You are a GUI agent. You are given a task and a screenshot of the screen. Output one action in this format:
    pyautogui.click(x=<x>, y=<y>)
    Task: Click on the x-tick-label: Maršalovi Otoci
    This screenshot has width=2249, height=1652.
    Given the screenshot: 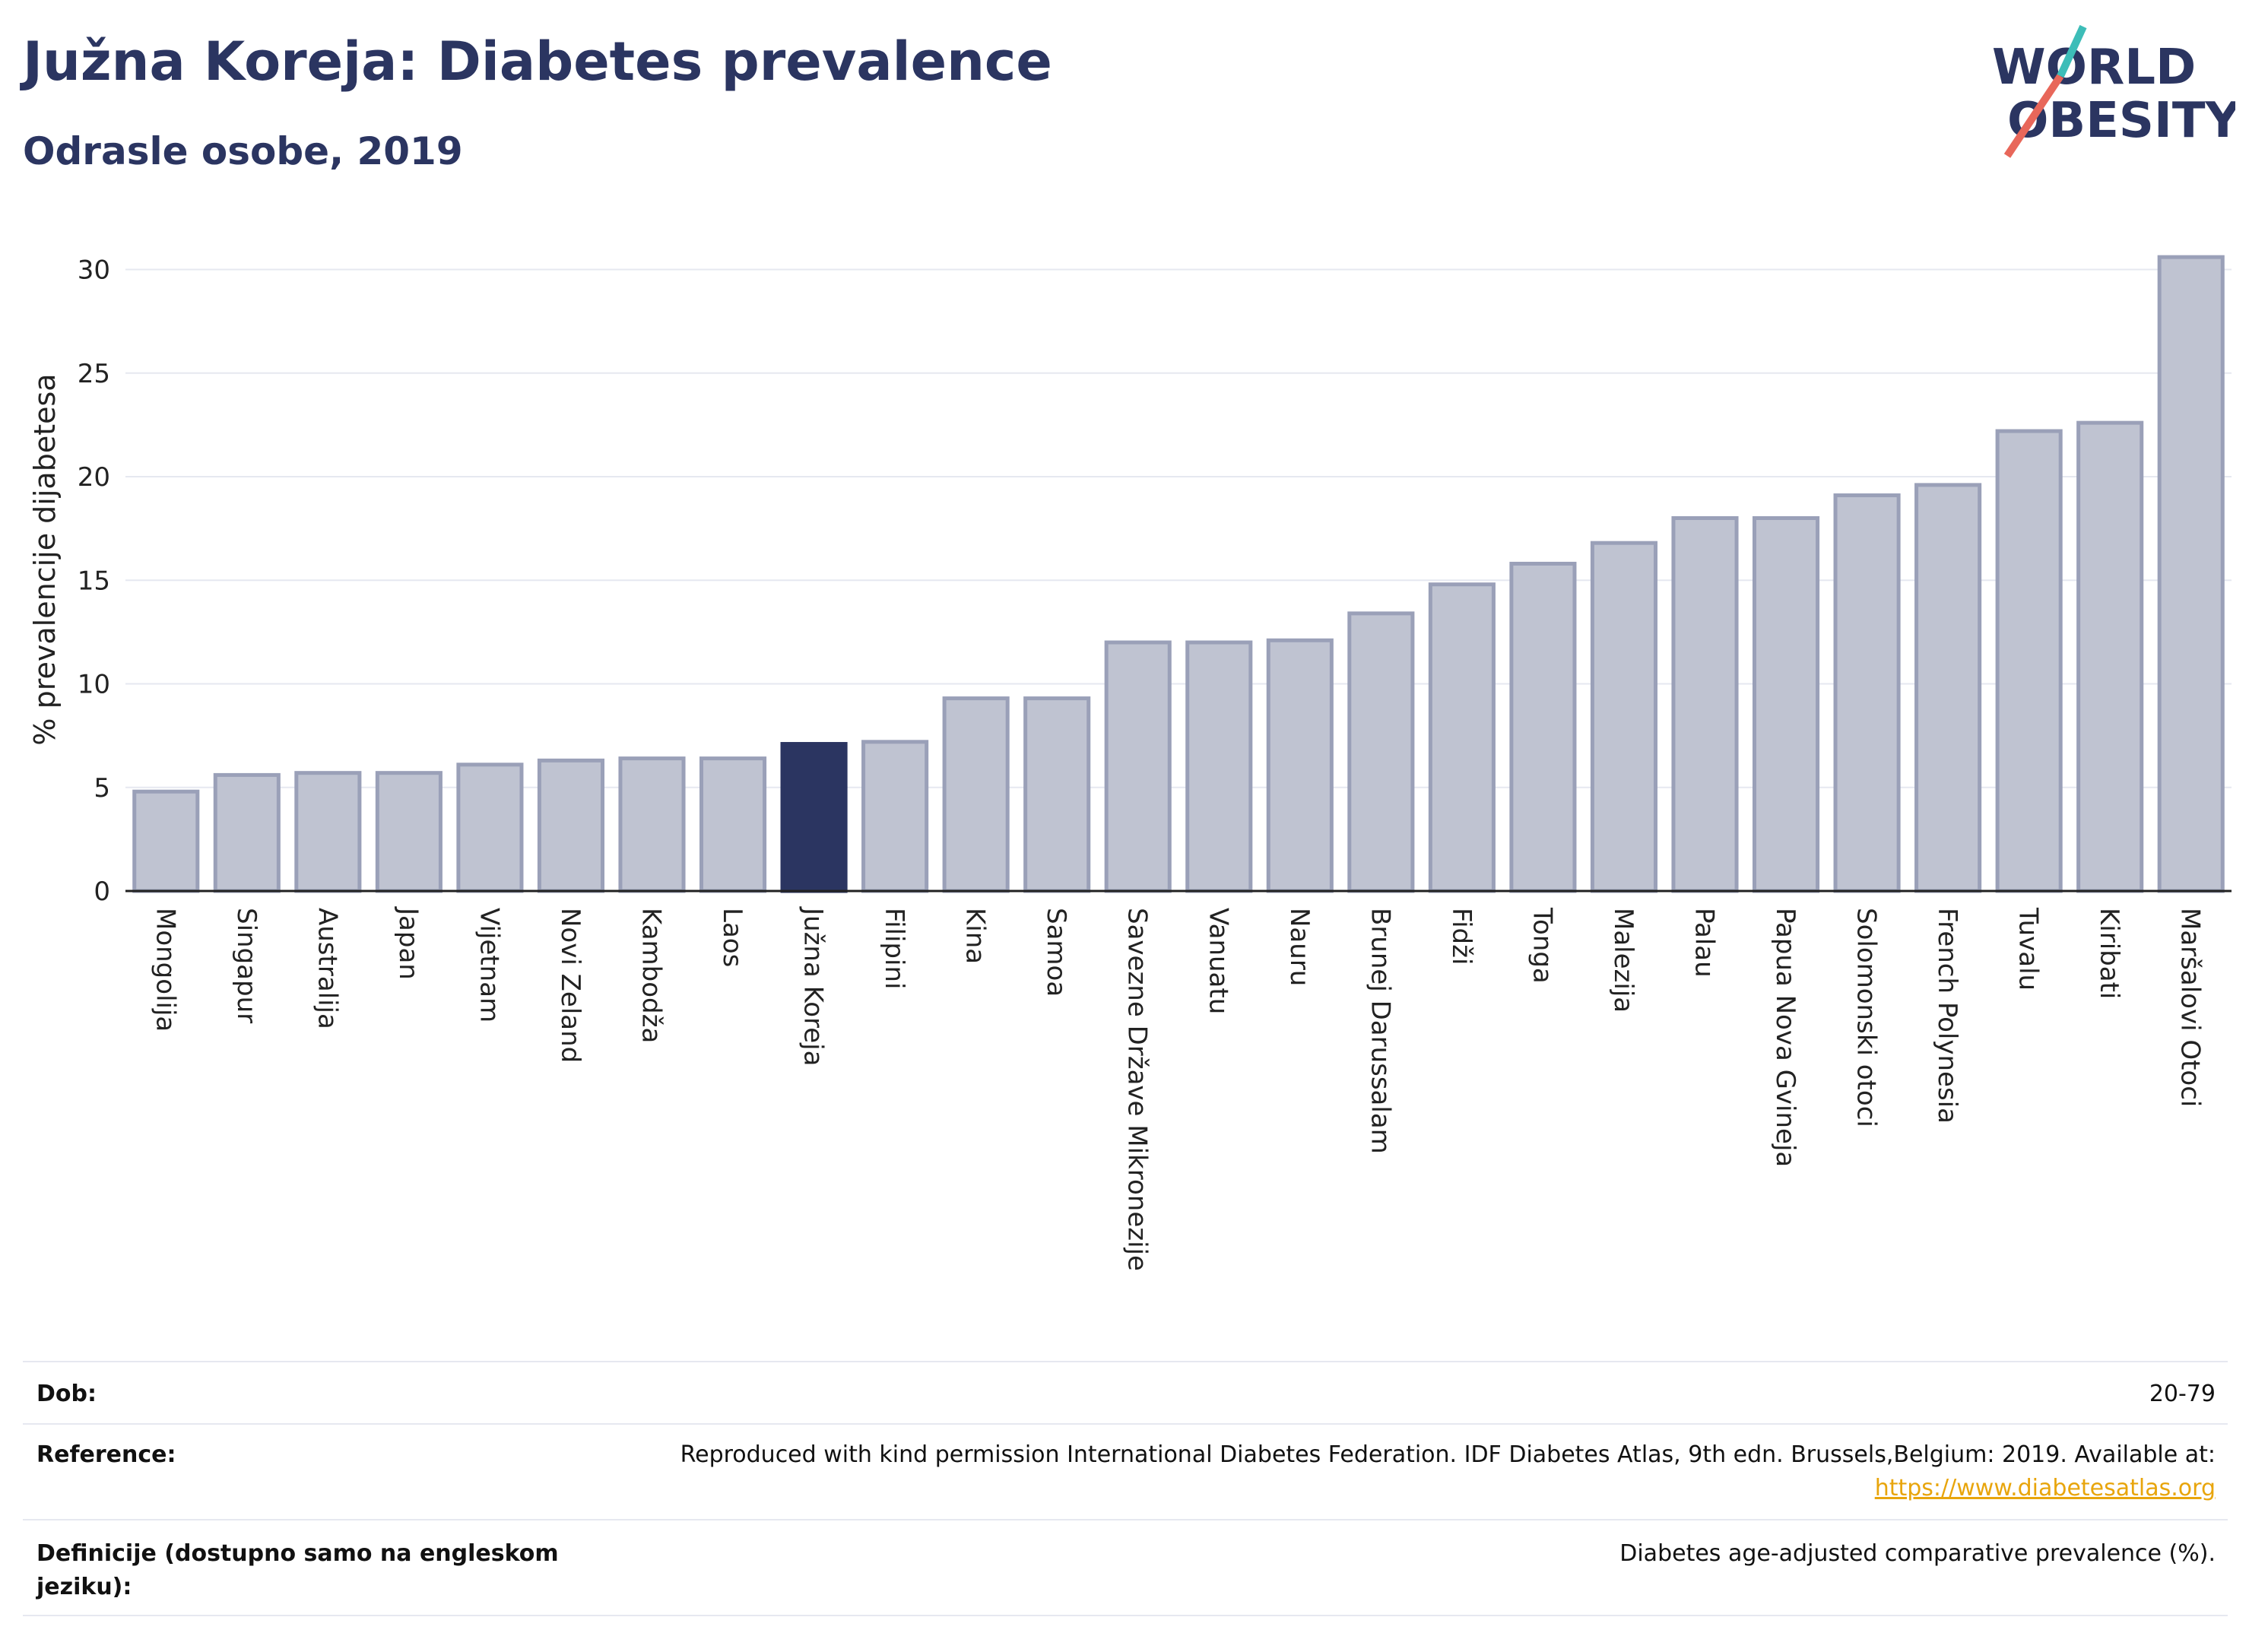 What is the action you would take?
    pyautogui.click(x=2190, y=1008)
    